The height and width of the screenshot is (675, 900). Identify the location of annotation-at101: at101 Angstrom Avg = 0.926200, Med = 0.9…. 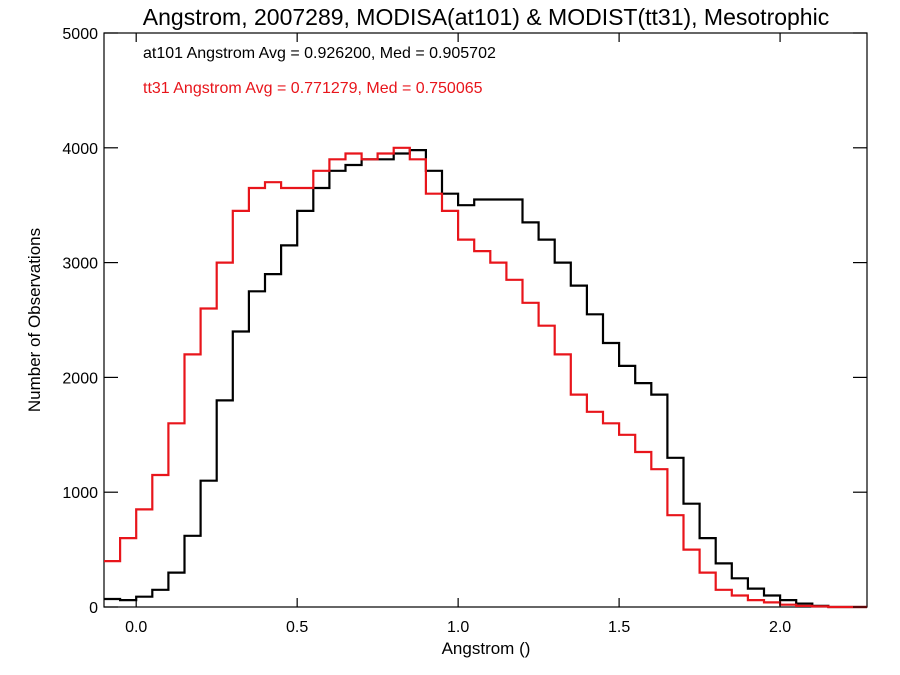
(319, 53).